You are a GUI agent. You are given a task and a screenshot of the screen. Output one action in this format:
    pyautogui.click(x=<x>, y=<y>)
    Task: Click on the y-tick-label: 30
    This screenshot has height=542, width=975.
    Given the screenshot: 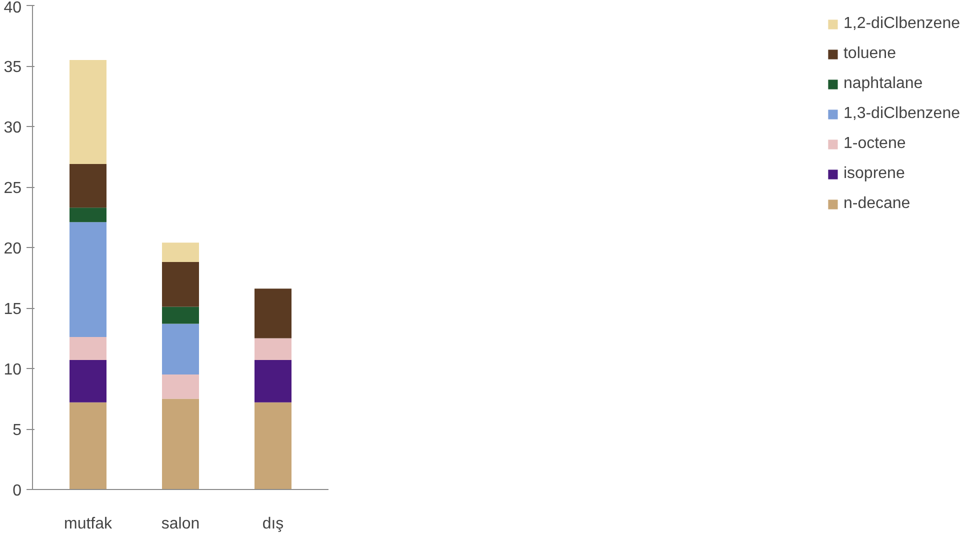 What is the action you would take?
    pyautogui.click(x=13, y=128)
    